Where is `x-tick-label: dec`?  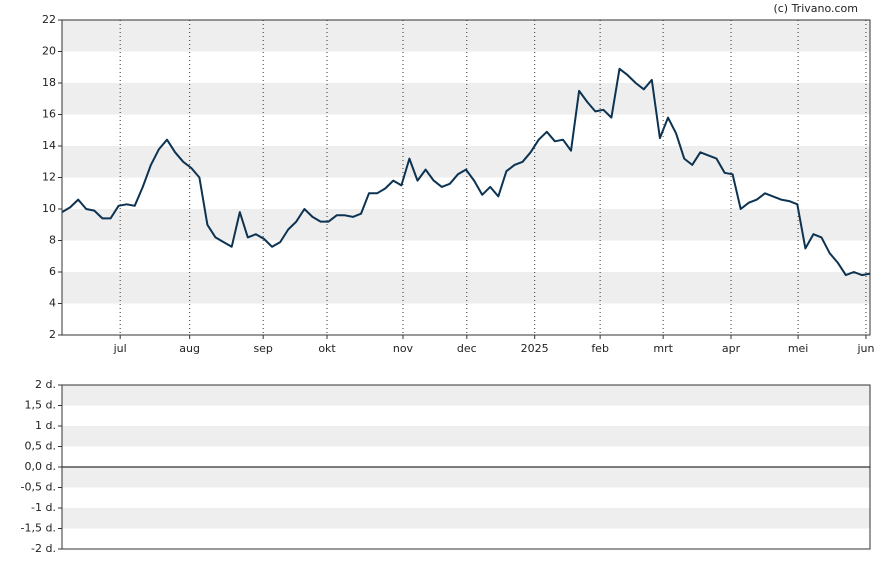
x-tick-label: dec is located at coordinates (467, 348).